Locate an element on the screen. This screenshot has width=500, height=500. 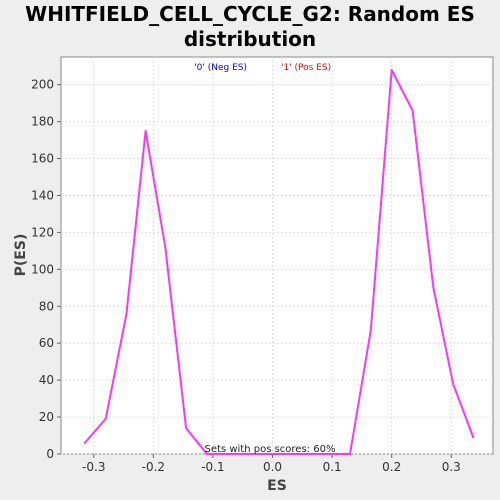
chart-title-line-2: distribution is located at coordinates (250, 39).